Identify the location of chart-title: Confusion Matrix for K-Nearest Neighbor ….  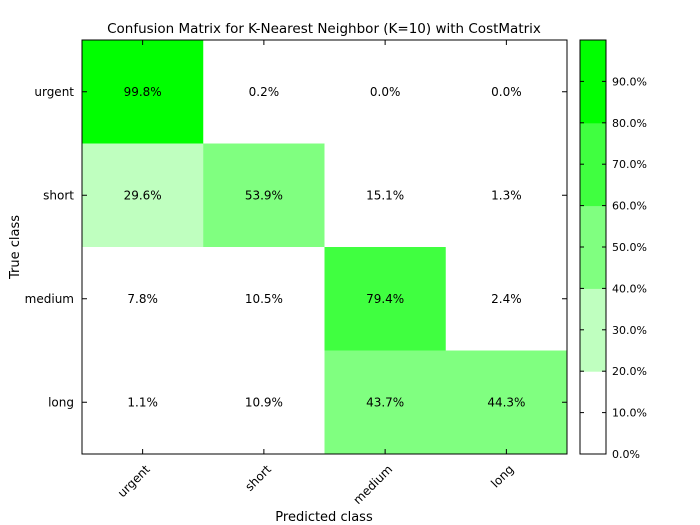
(324, 29).